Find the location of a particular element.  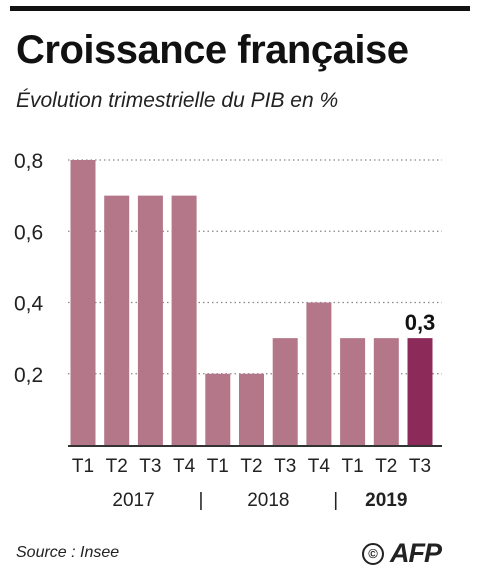

copyright-icon: © is located at coordinates (373, 553).